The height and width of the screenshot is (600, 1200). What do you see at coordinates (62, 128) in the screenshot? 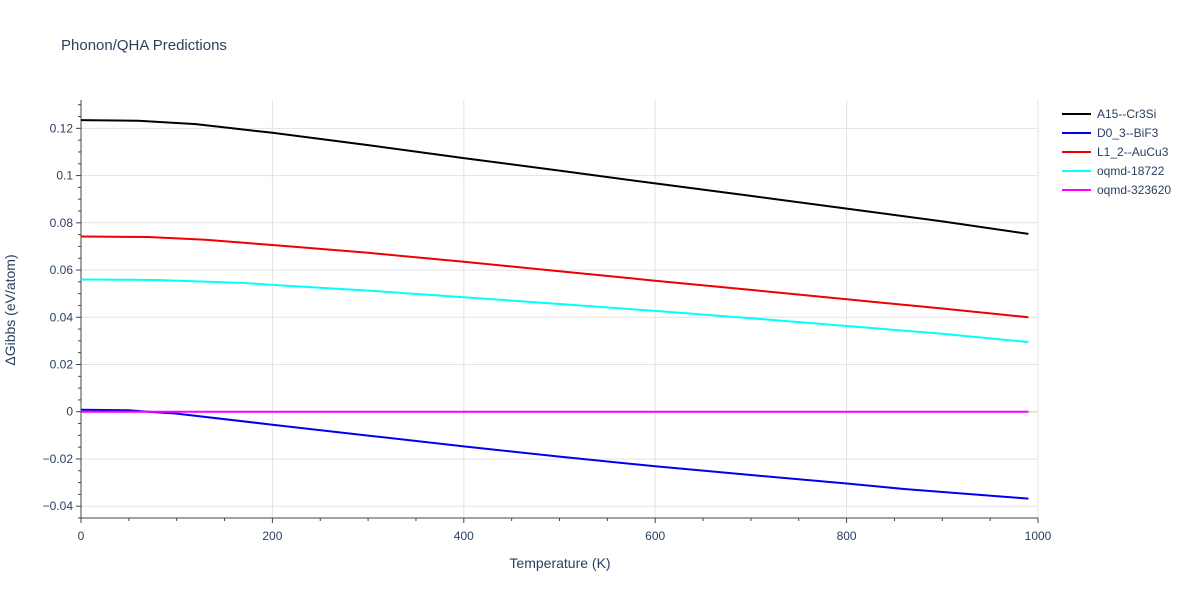
I see `y-tick-label: 0.12` at bounding box center [62, 128].